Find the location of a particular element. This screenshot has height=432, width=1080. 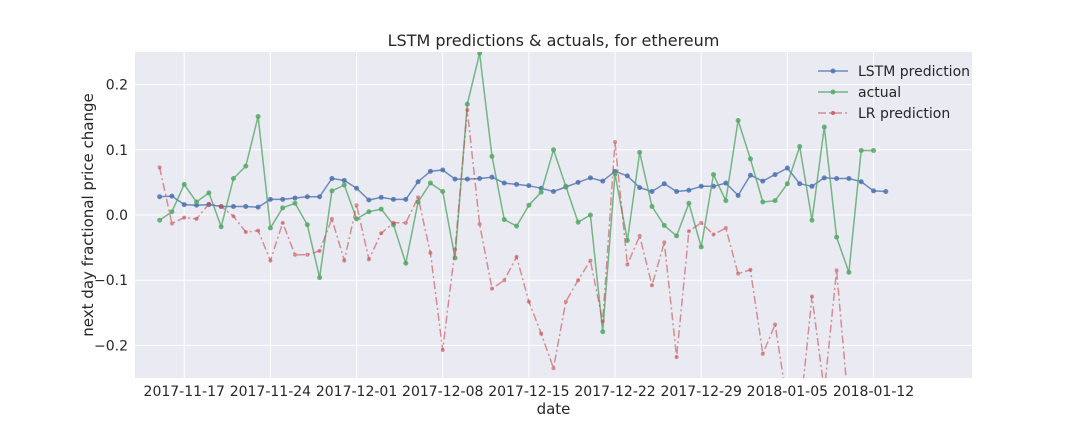

x-tick-label: 2017-11-17 is located at coordinates (184, 392).